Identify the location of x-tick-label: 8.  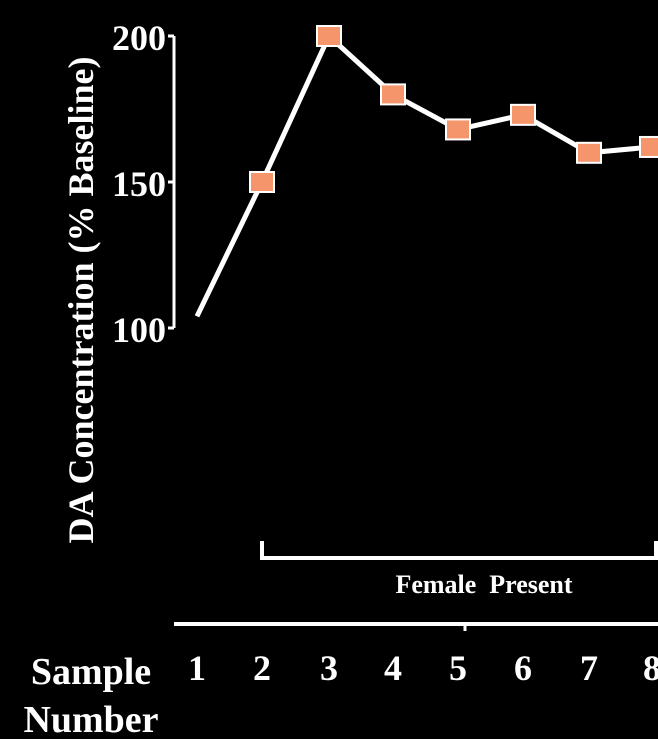
(650, 668).